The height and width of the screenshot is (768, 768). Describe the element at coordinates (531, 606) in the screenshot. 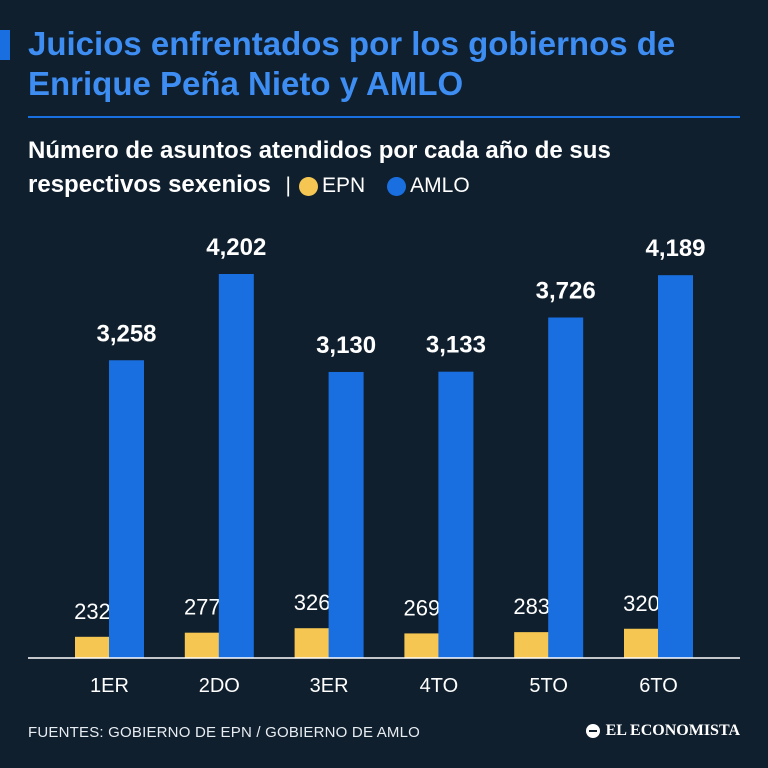

I see `data-label-epn-5to: 283` at that location.